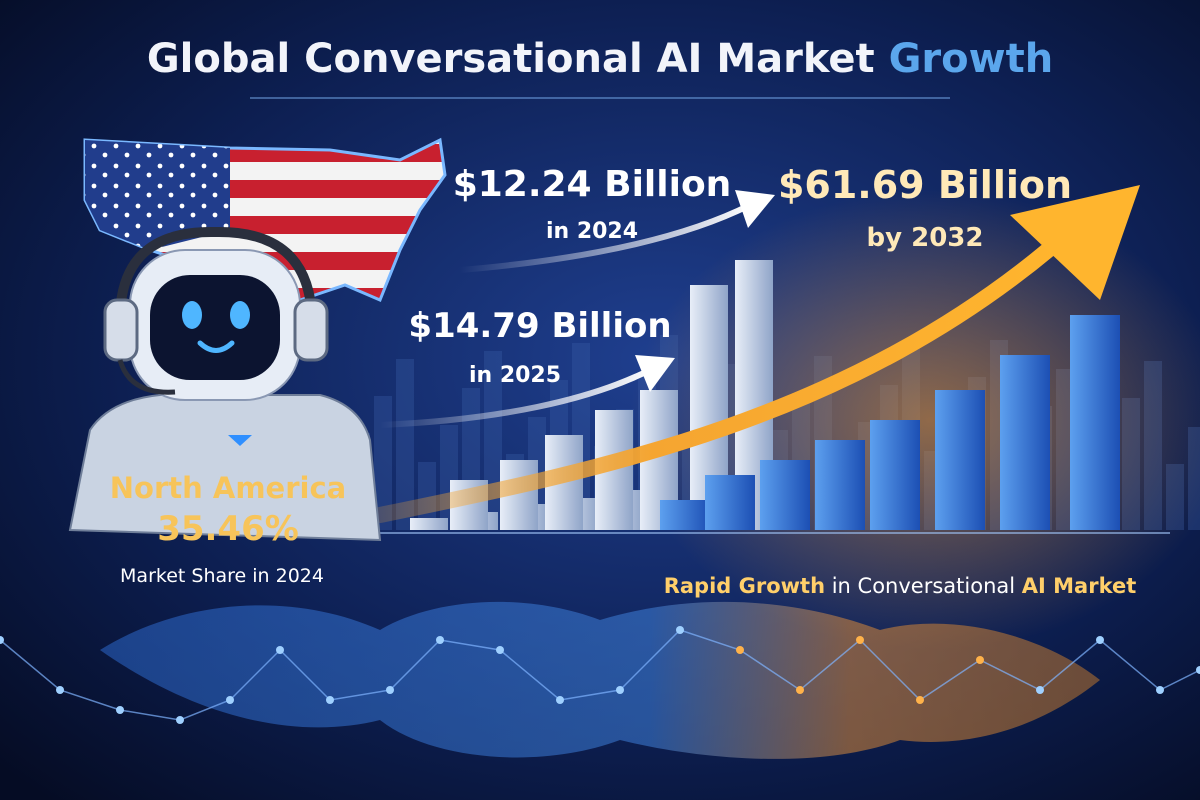 This screenshot has height=800, width=1200. I want to click on robot-smile, so click(216, 346).